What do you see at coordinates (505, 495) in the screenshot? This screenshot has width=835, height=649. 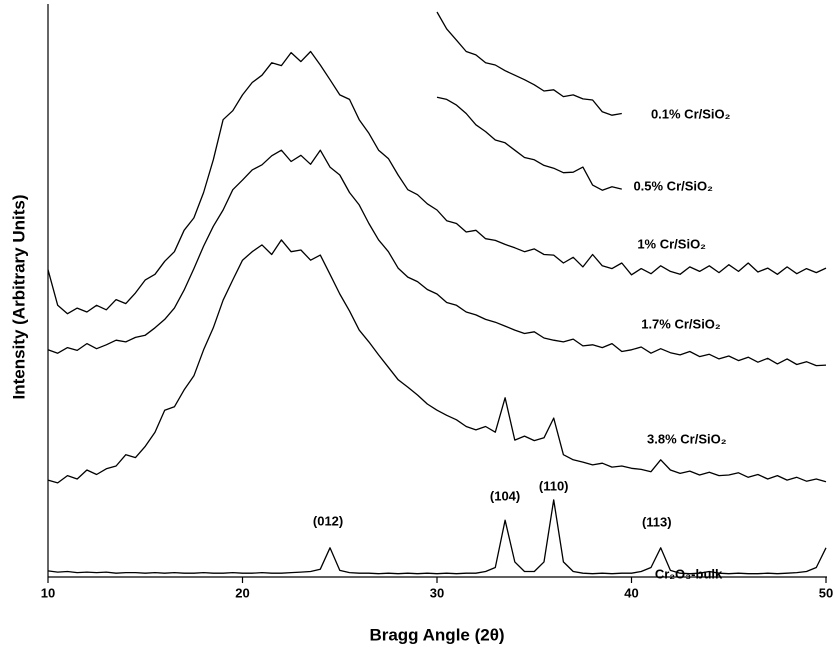 I see `peak-label: (104)` at bounding box center [505, 495].